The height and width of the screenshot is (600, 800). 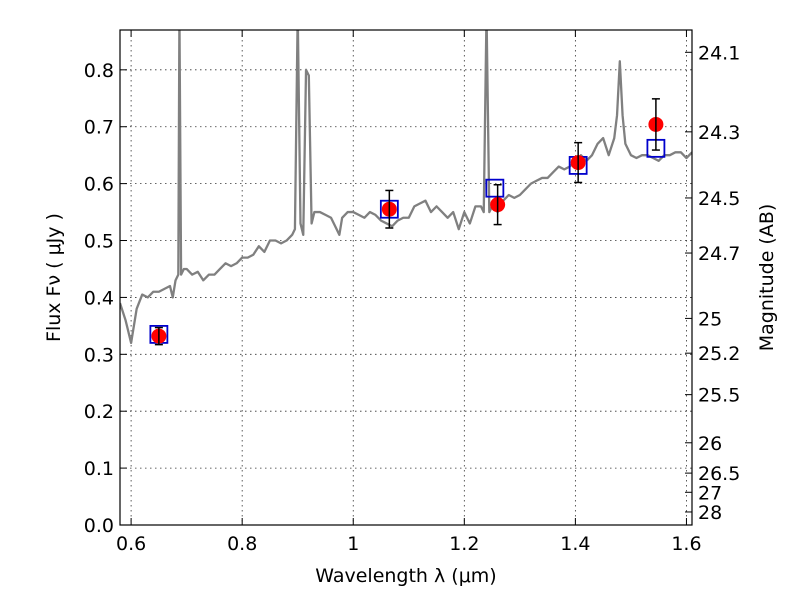 I want to click on y-tick-label: 0.2, so click(x=99, y=412).